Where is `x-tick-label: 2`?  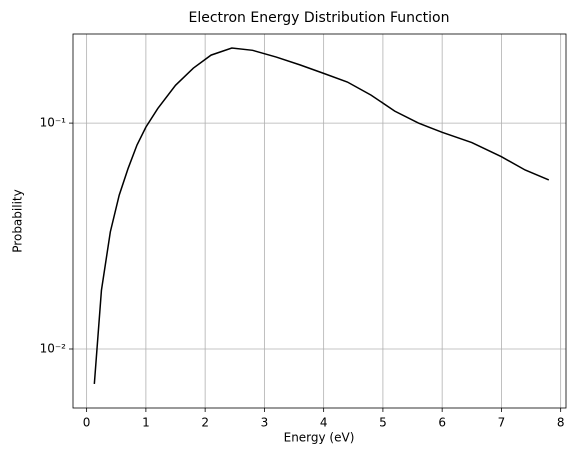 x-tick-label: 2 is located at coordinates (205, 423).